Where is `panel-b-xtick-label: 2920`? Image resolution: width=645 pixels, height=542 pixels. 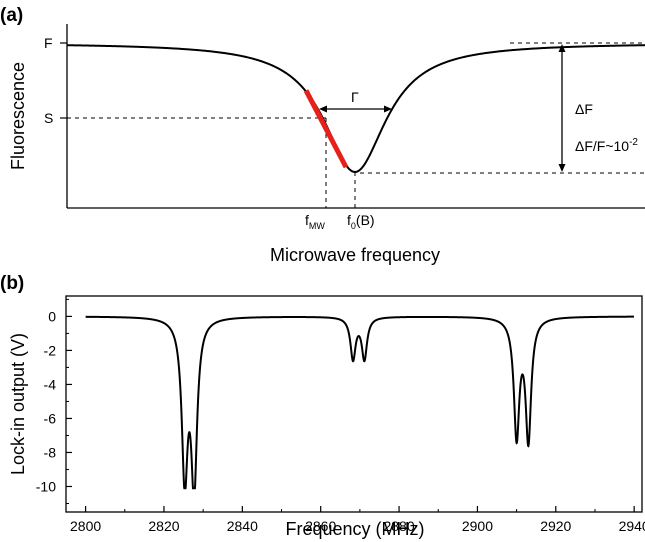
panel-b-xtick-label: 2920 is located at coordinates (555, 526).